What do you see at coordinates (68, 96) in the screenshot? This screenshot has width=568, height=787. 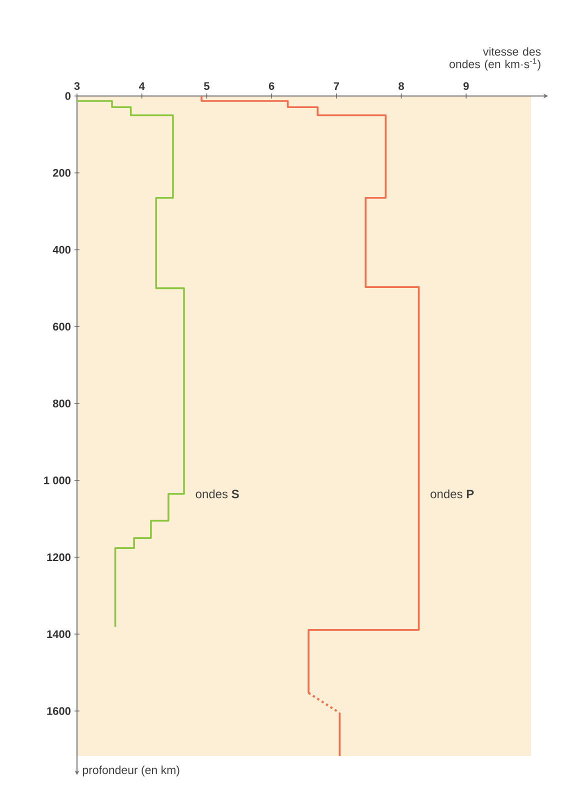 I see `y-tick-label: 0` at bounding box center [68, 96].